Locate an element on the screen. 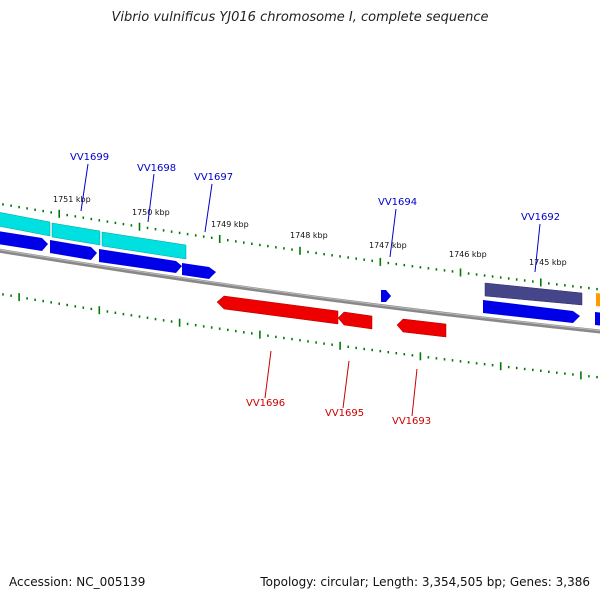 Image resolution: width=600 pixels, height=600 pixels. gene-label-bottom: VV1695 is located at coordinates (344, 413).